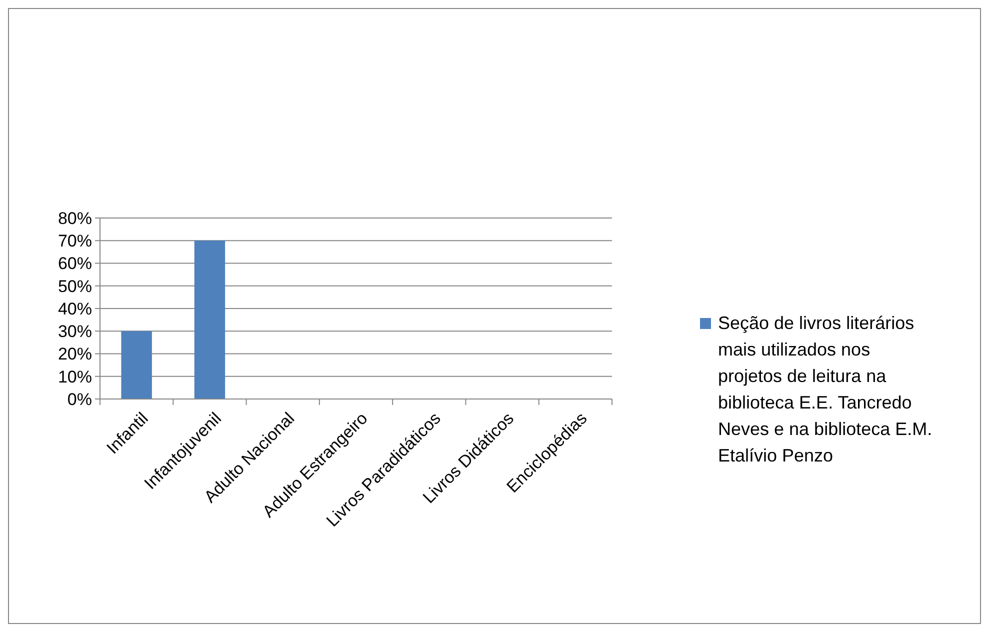 Image resolution: width=982 pixels, height=625 pixels. What do you see at coordinates (75, 241) in the screenshot?
I see `y-tick-label: 70%` at bounding box center [75, 241].